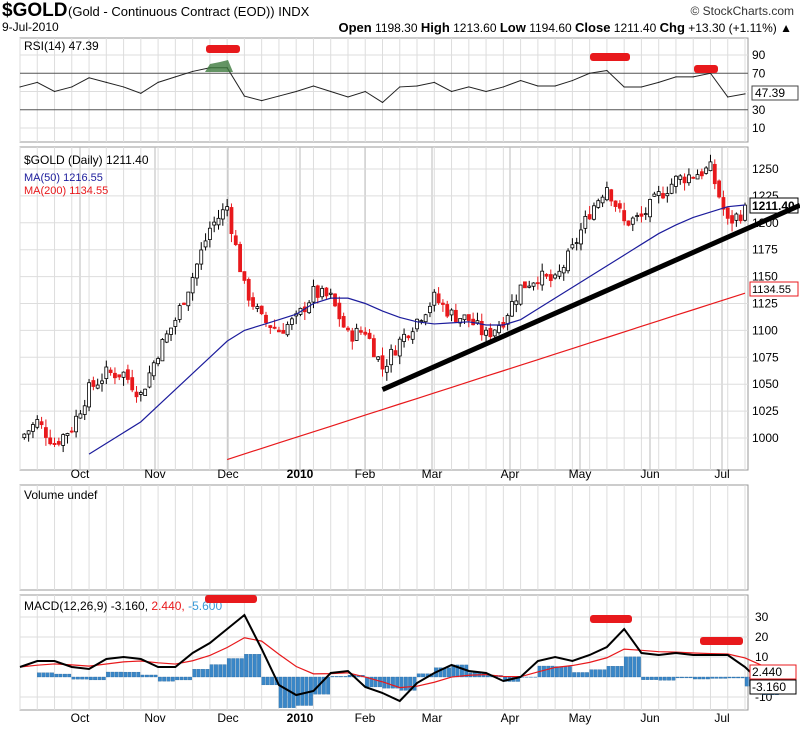 This screenshot has height=730, width=800. Describe the element at coordinates (123, 606) in the screenshot. I see `macd-title: MACD(12,26,9) -3.160, 2.440, -5.600` at that location.